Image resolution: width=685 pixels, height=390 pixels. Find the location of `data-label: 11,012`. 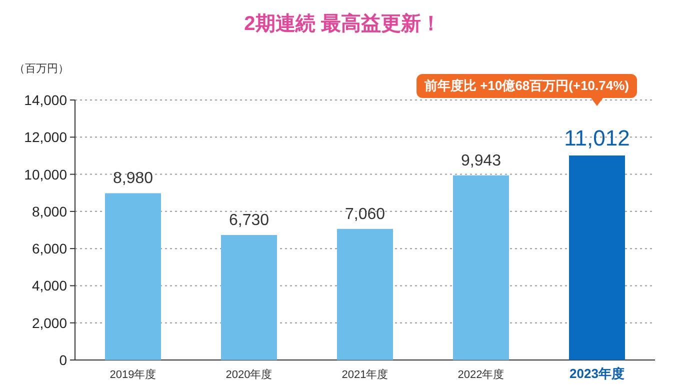

data-label: 11,012 is located at coordinates (597, 137).